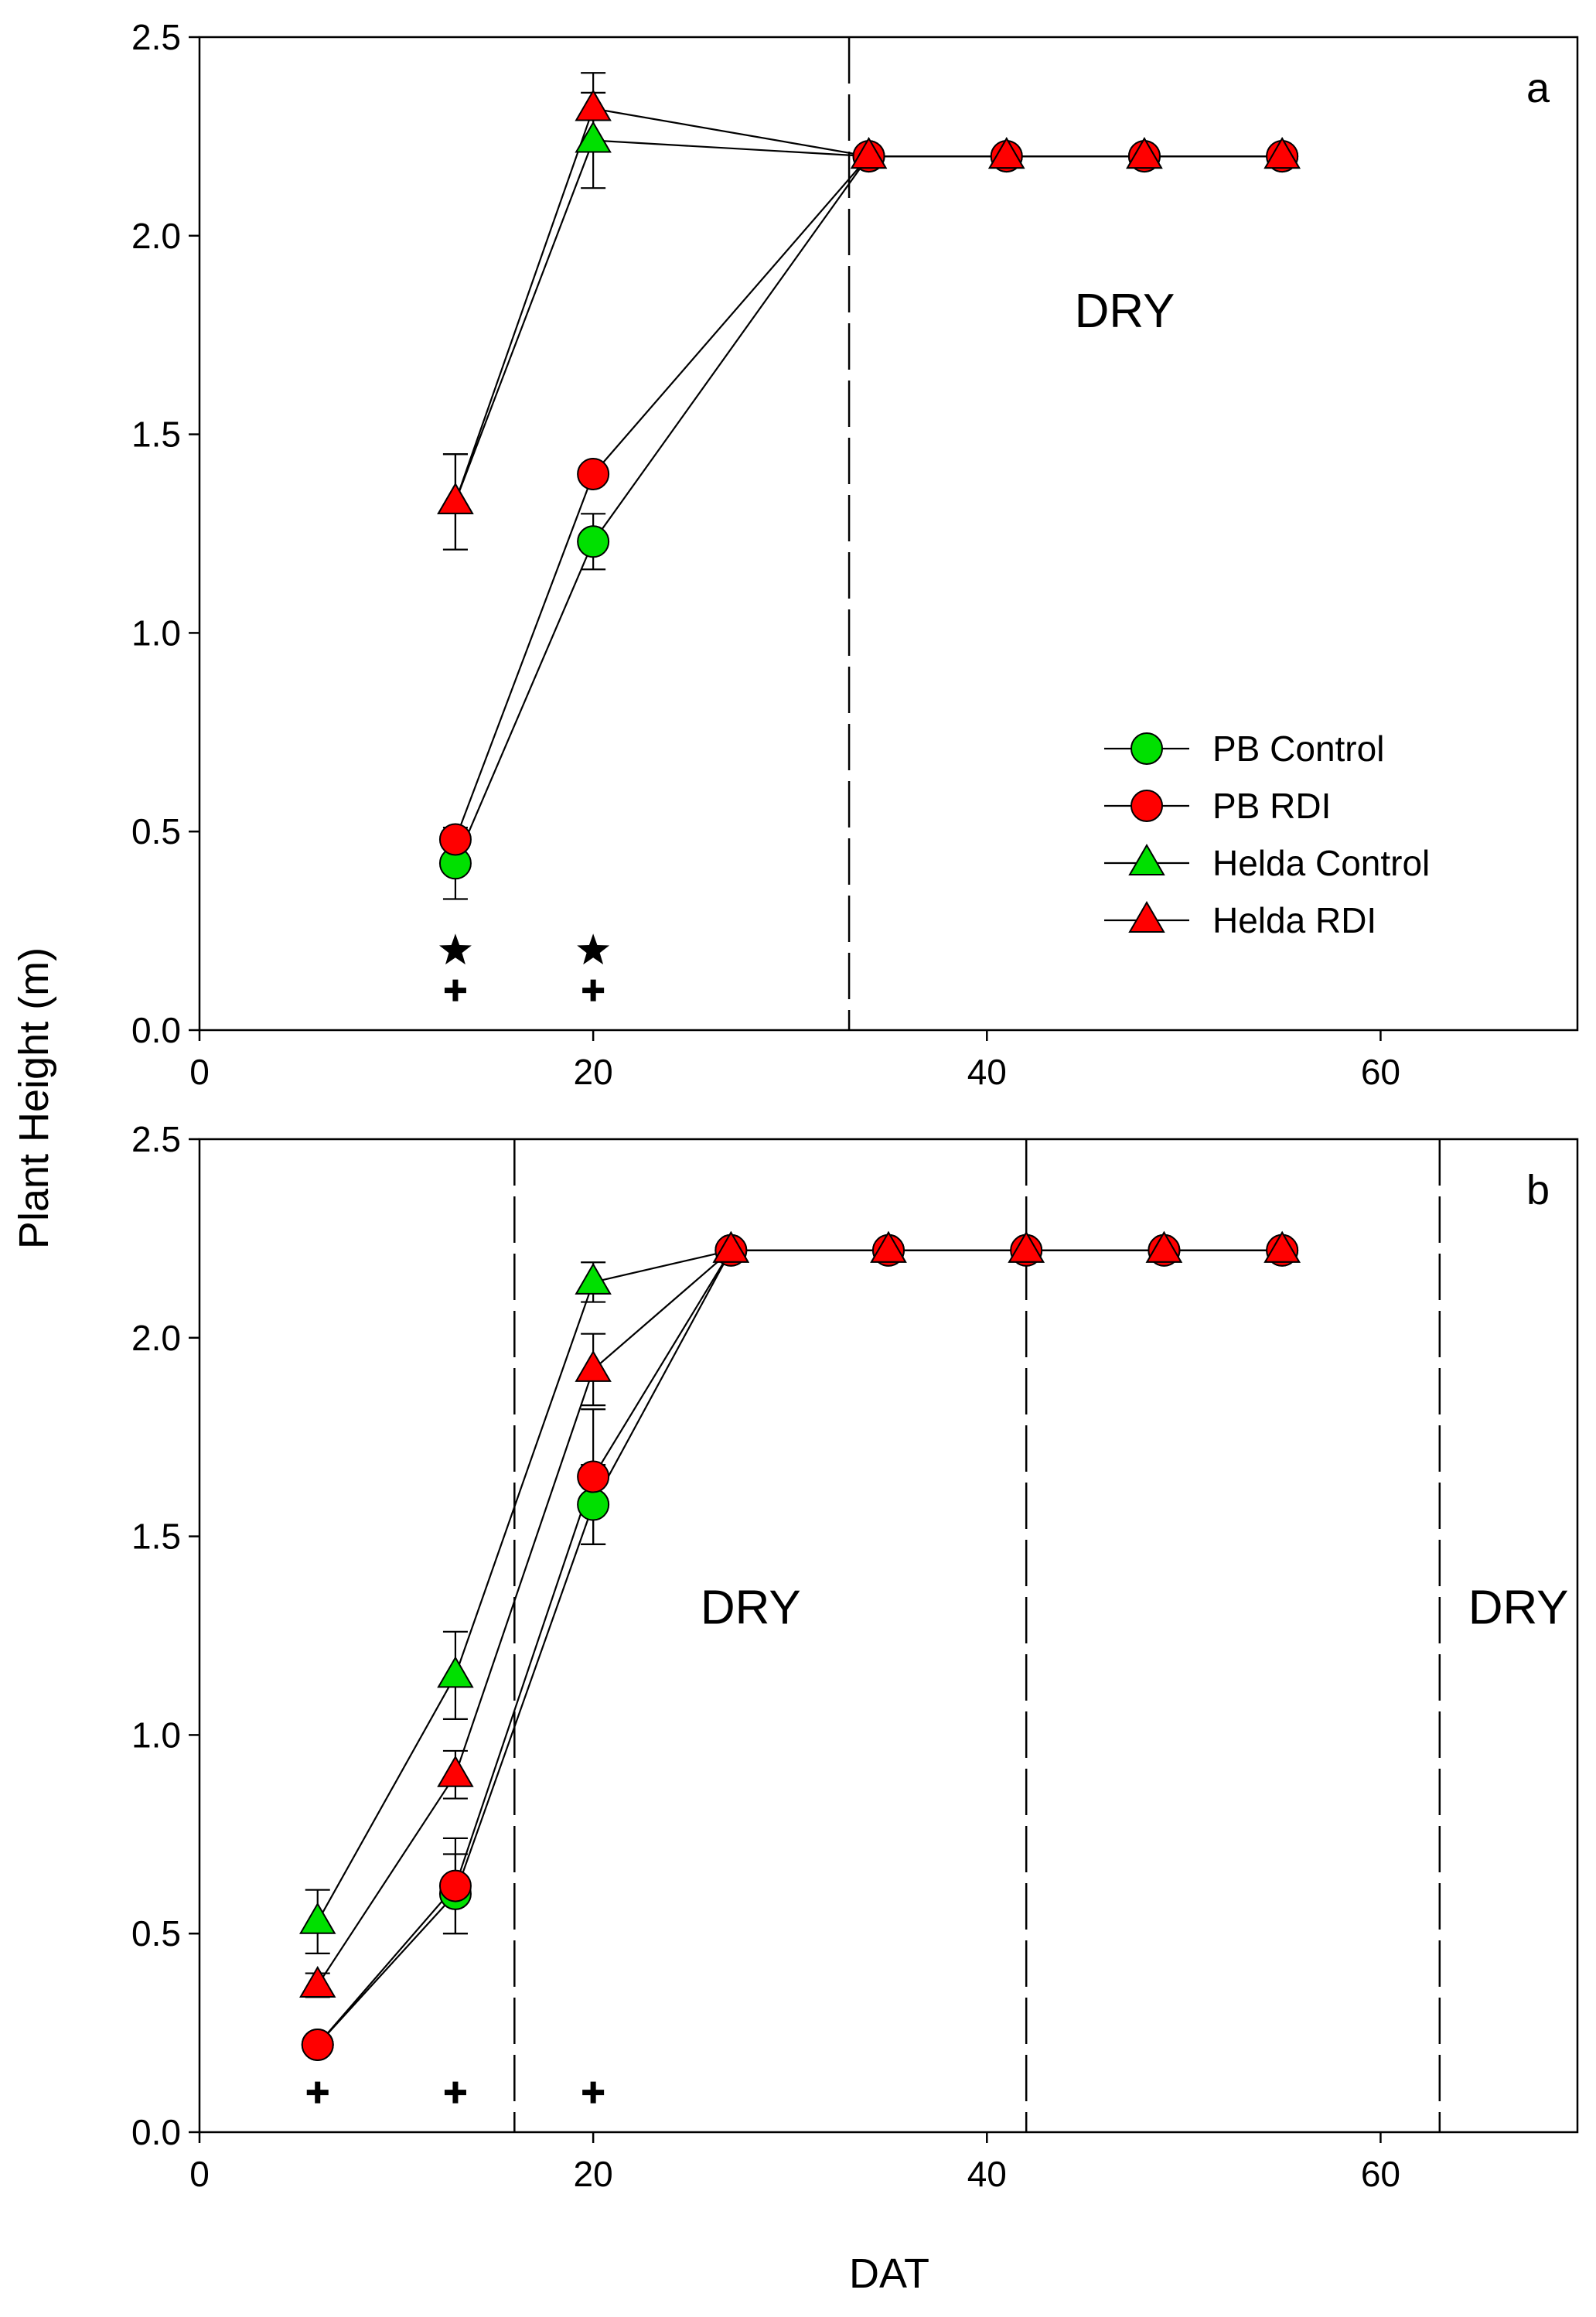 The image size is (1596, 2317). What do you see at coordinates (1294, 920) in the screenshot?
I see `legend-label-helda-rdi: Helda RDI` at bounding box center [1294, 920].